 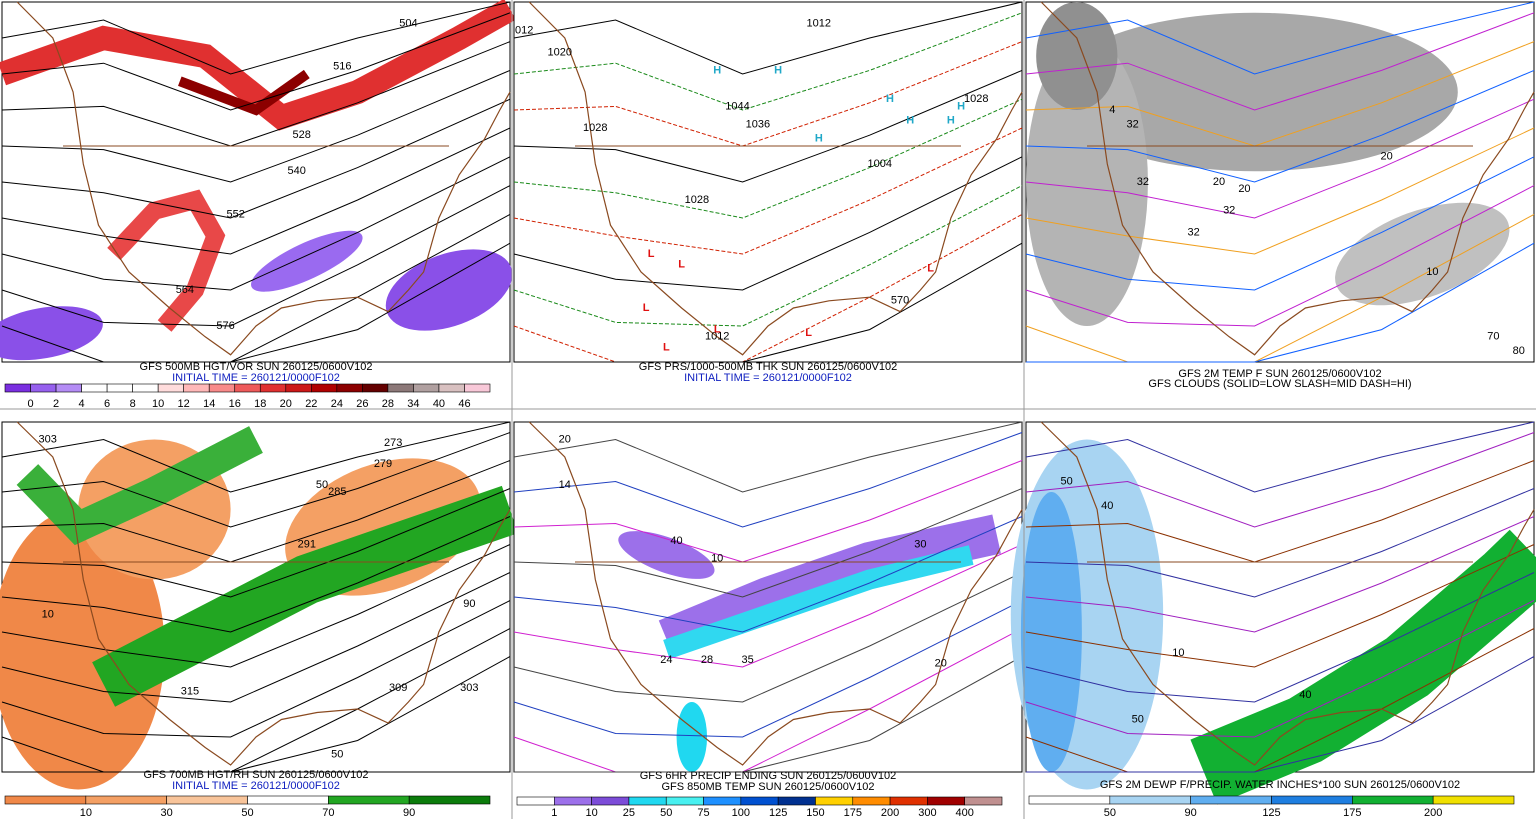 What do you see at coordinates (133, 404) in the screenshot?
I see `legend-label: 8` at bounding box center [133, 404].